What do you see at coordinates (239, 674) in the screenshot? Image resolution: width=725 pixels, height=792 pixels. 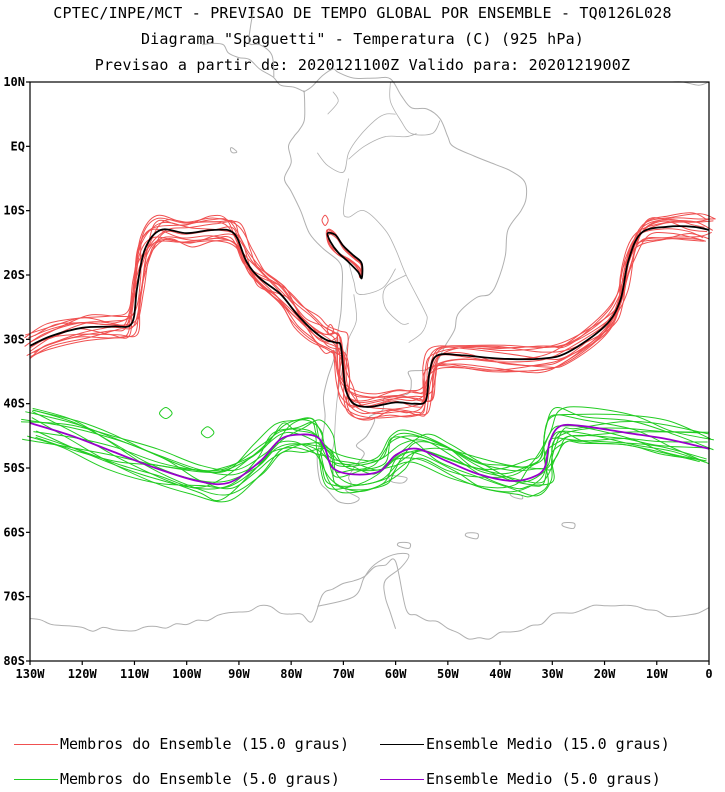 I see `lon-label: 90W` at bounding box center [239, 674].